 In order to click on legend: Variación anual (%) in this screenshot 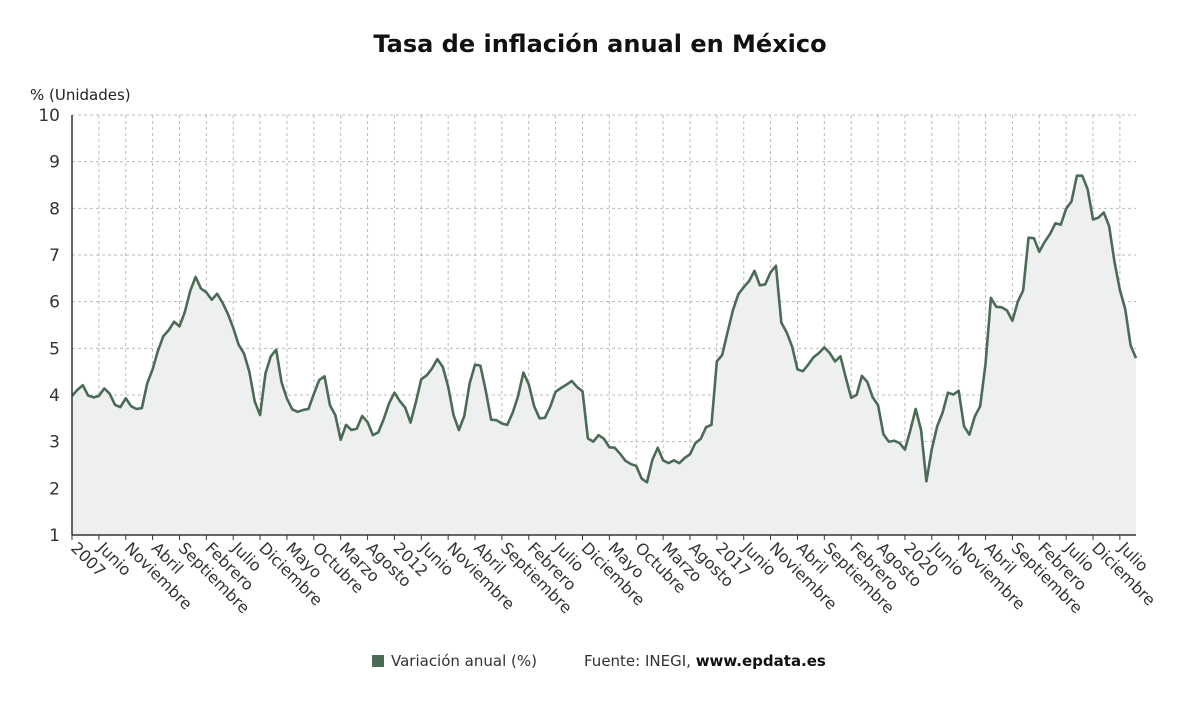, I will do `click(454, 661)`.